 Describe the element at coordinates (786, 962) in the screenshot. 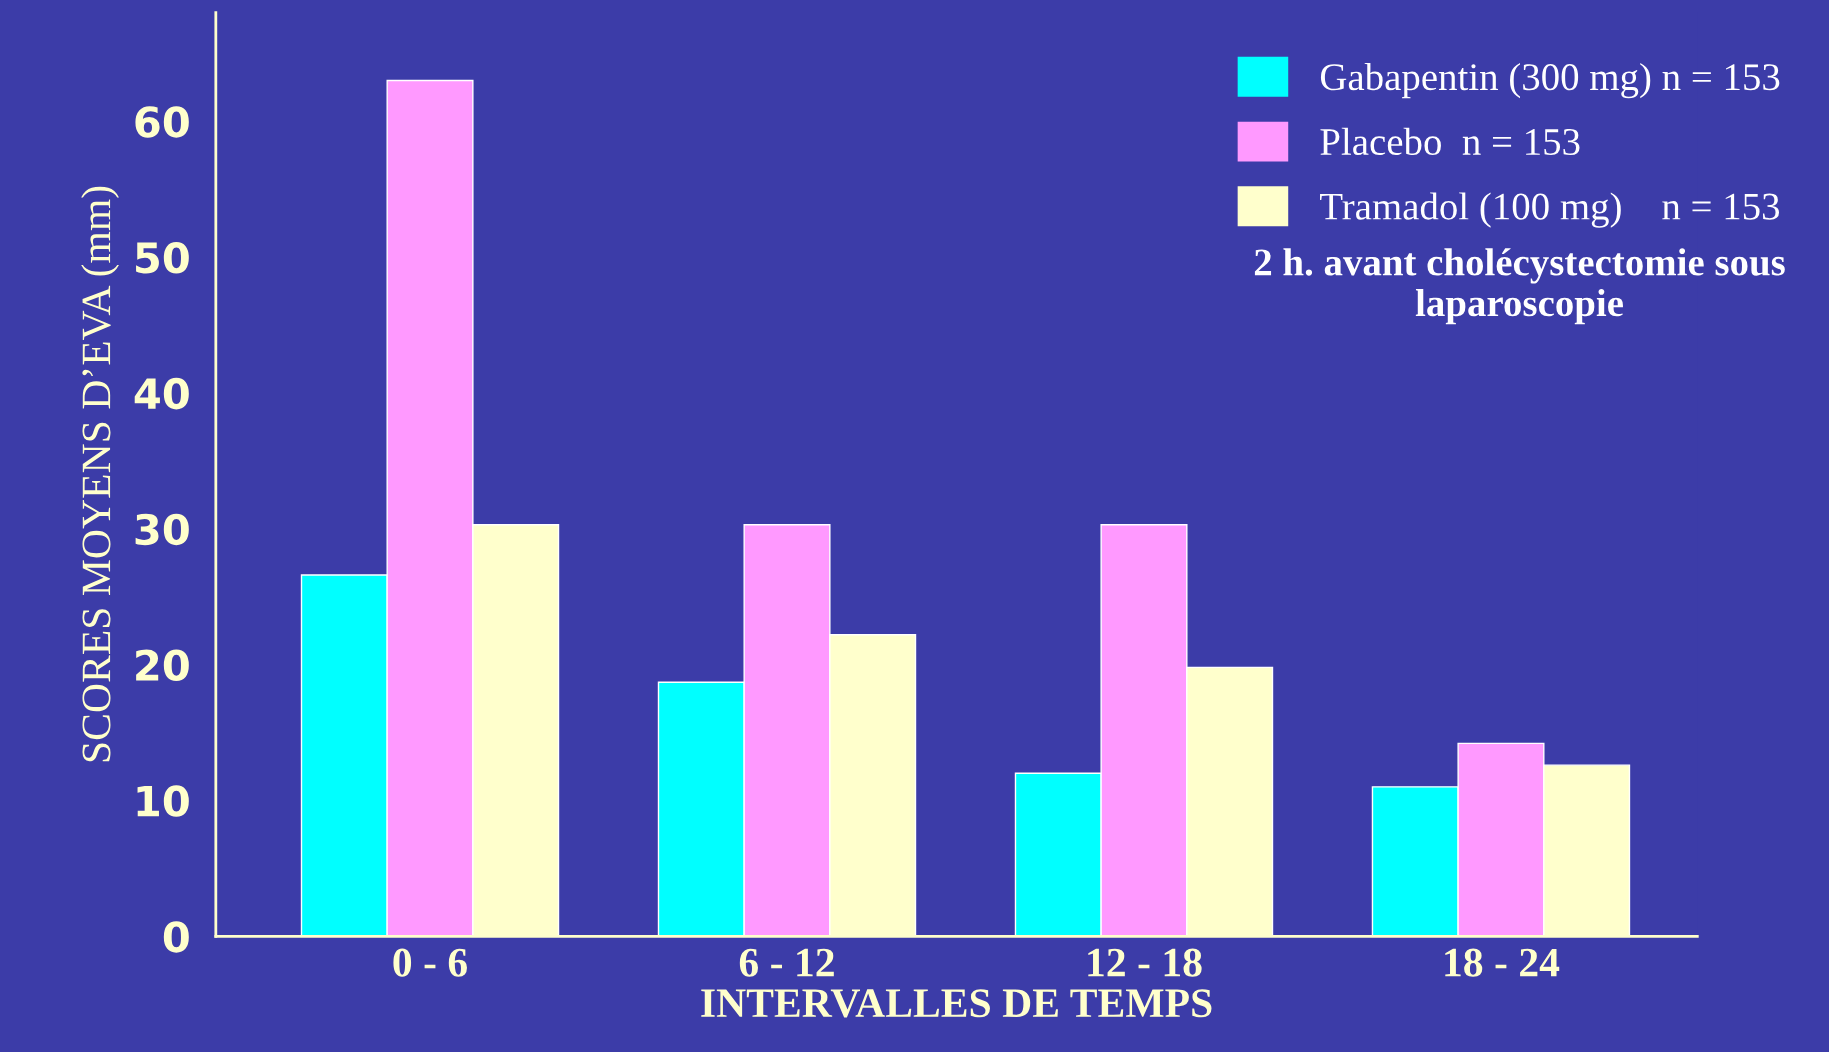

I see `x-tick-label: 6 - 12` at that location.